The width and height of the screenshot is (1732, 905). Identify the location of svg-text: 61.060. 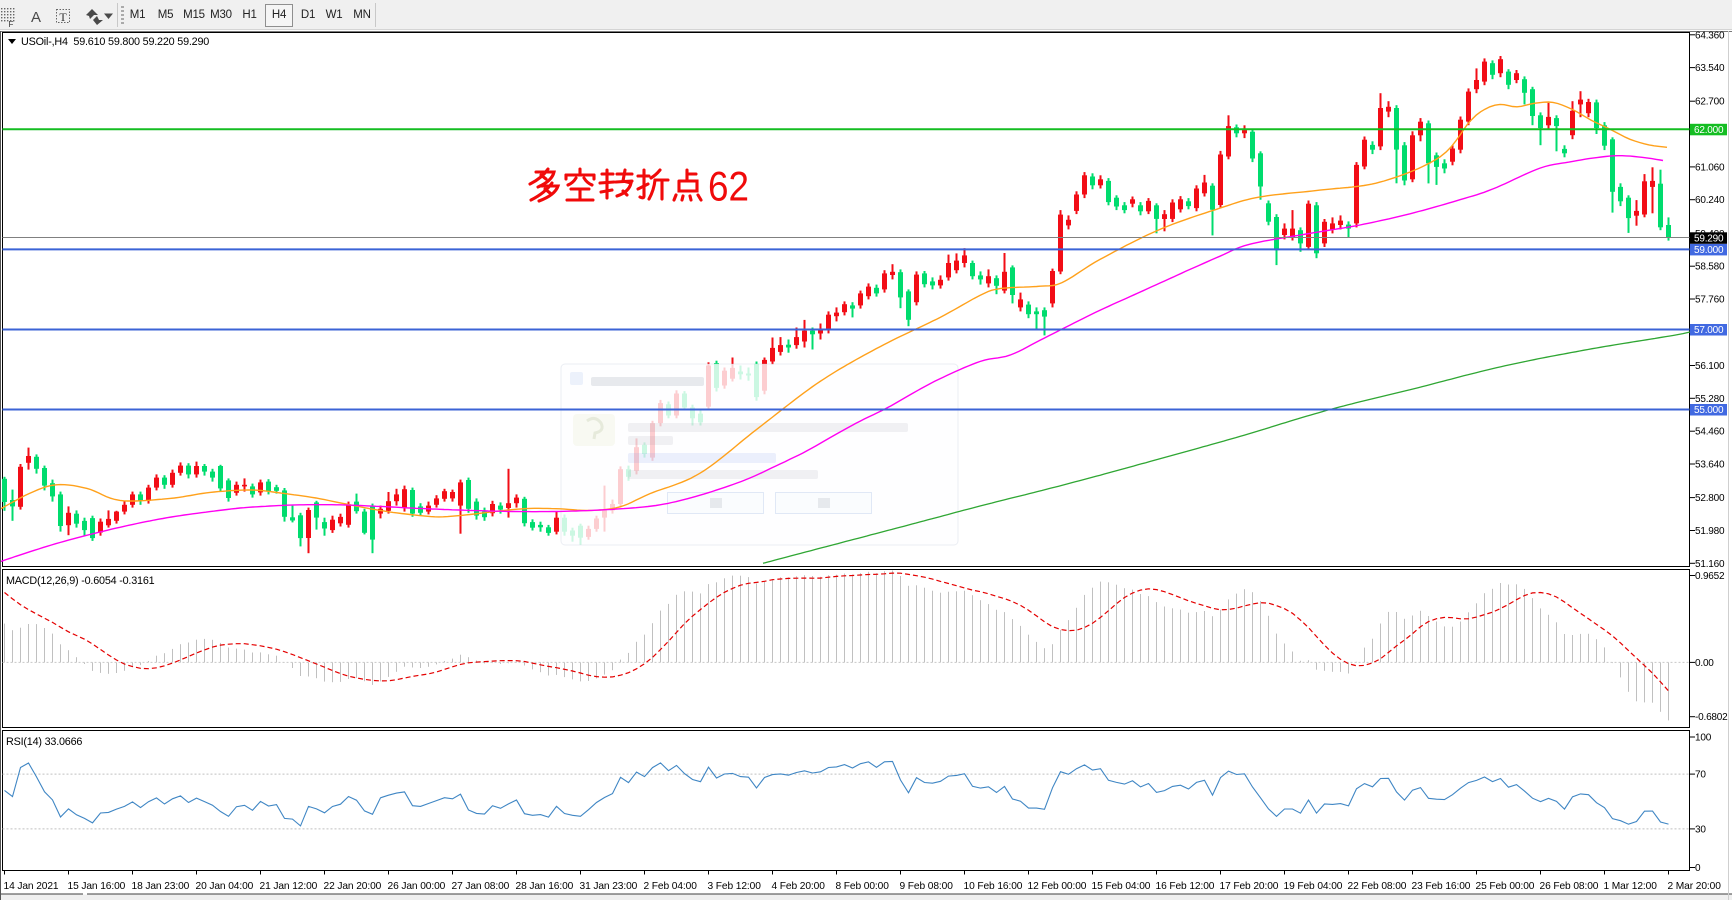
(1710, 167).